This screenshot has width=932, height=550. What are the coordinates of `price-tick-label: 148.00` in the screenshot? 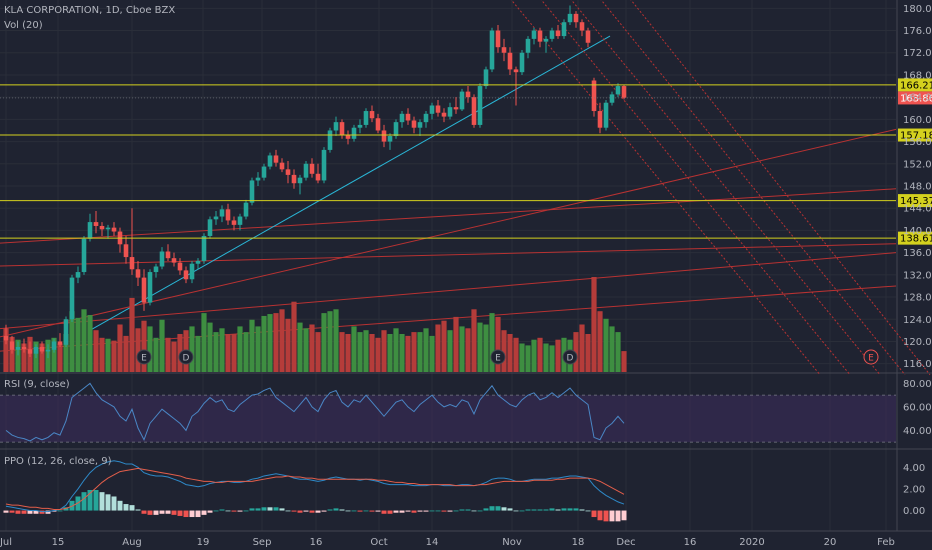 It's located at (917, 187).